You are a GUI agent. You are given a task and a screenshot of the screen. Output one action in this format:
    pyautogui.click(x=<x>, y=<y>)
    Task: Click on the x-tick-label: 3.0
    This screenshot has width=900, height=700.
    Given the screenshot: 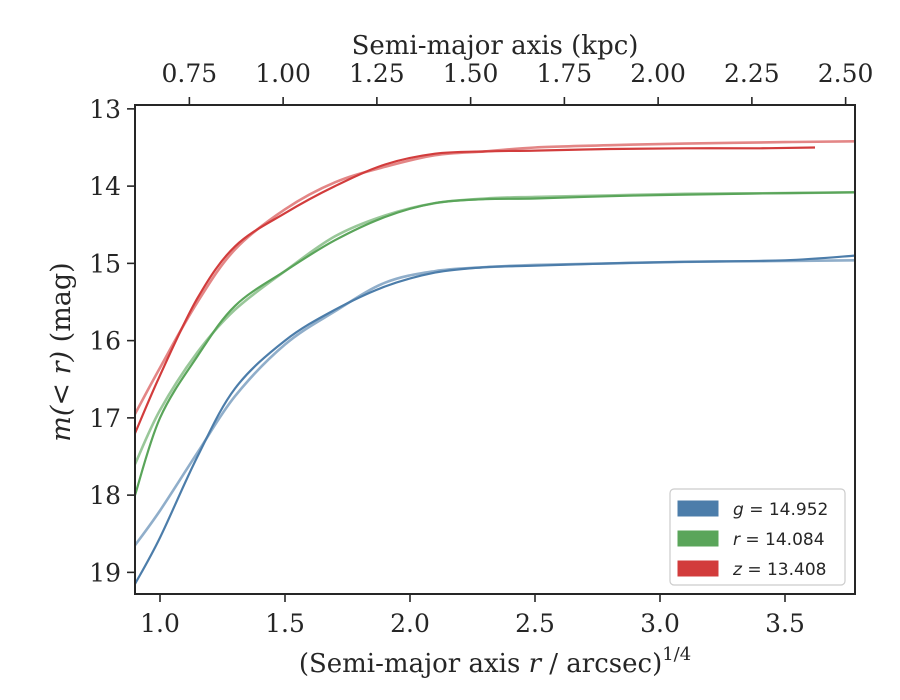 What is the action you would take?
    pyautogui.click(x=660, y=623)
    